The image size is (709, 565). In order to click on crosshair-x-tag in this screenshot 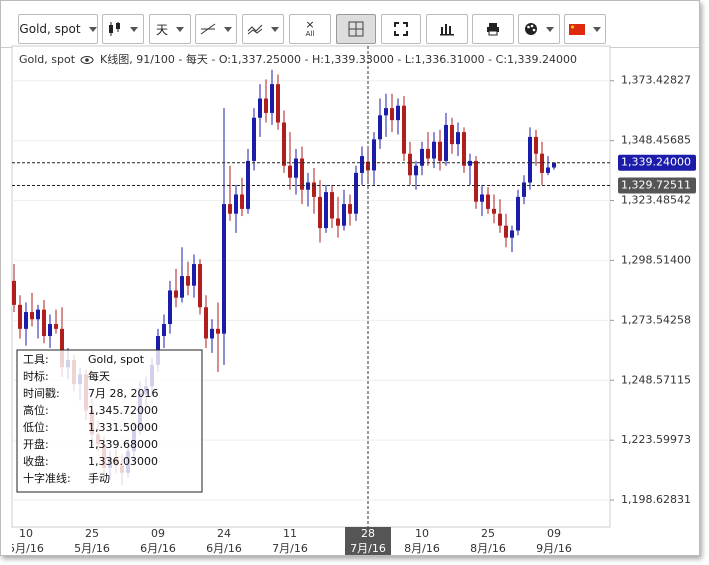, I will do `click(368, 541)`.